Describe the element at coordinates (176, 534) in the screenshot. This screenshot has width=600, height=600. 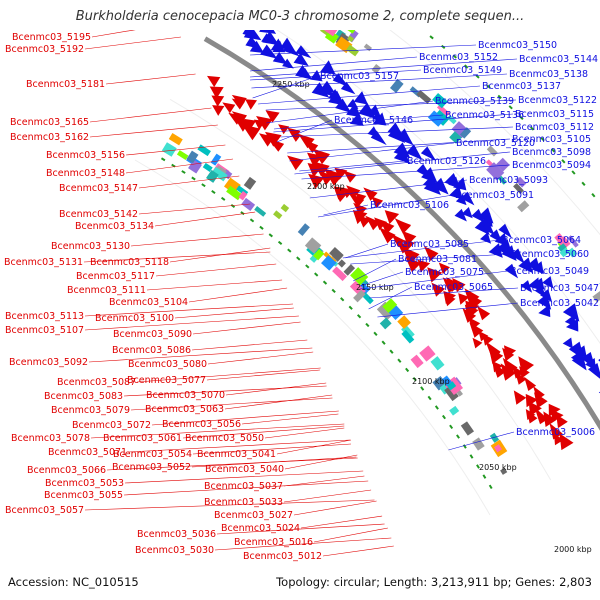
I see `gene-label-left: Bcenmc03_5036` at that location.